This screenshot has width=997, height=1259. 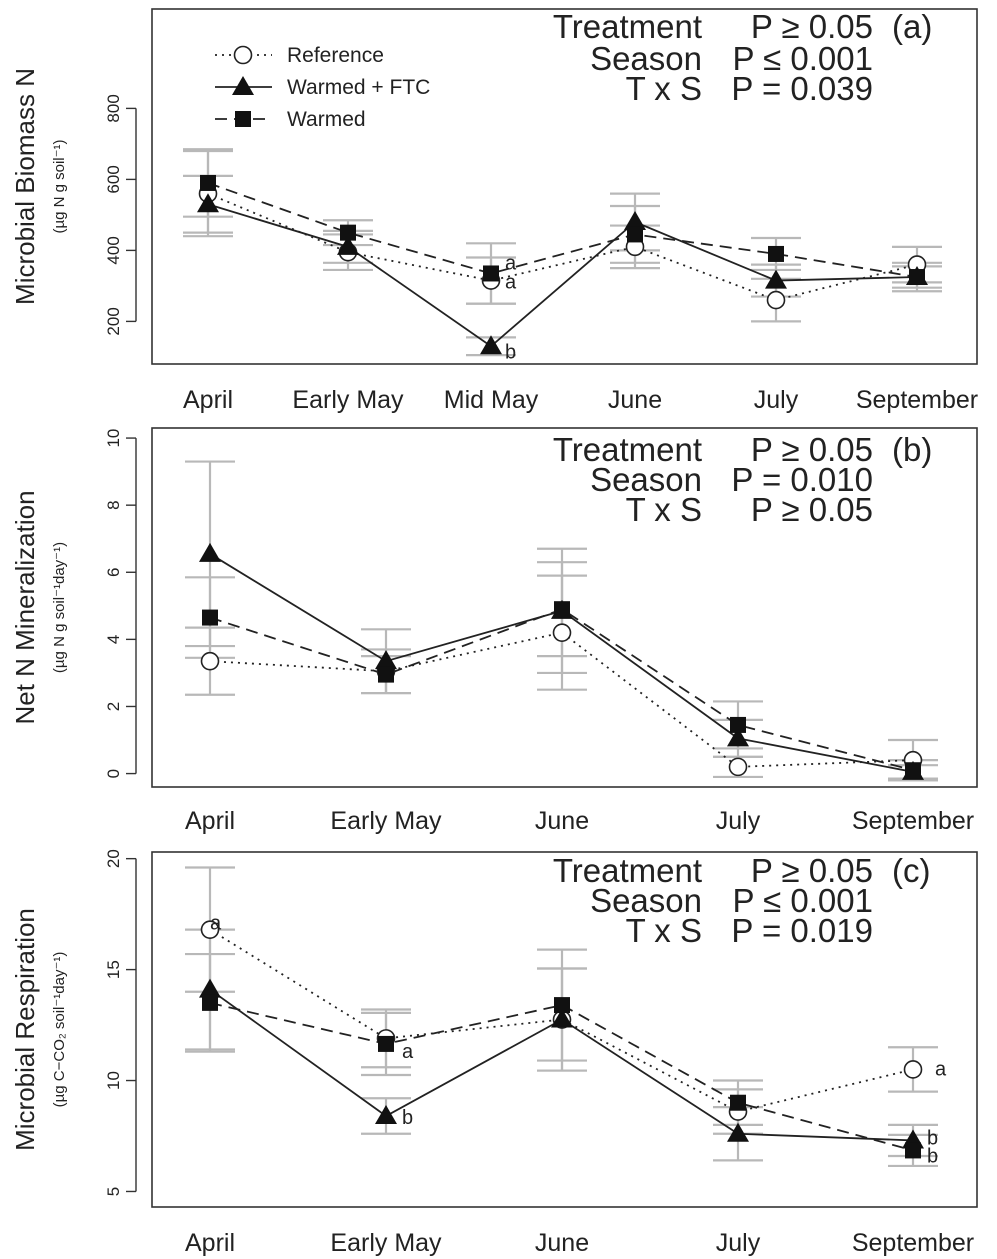 I want to click on y-tick-label: 2, so click(x=113, y=706).